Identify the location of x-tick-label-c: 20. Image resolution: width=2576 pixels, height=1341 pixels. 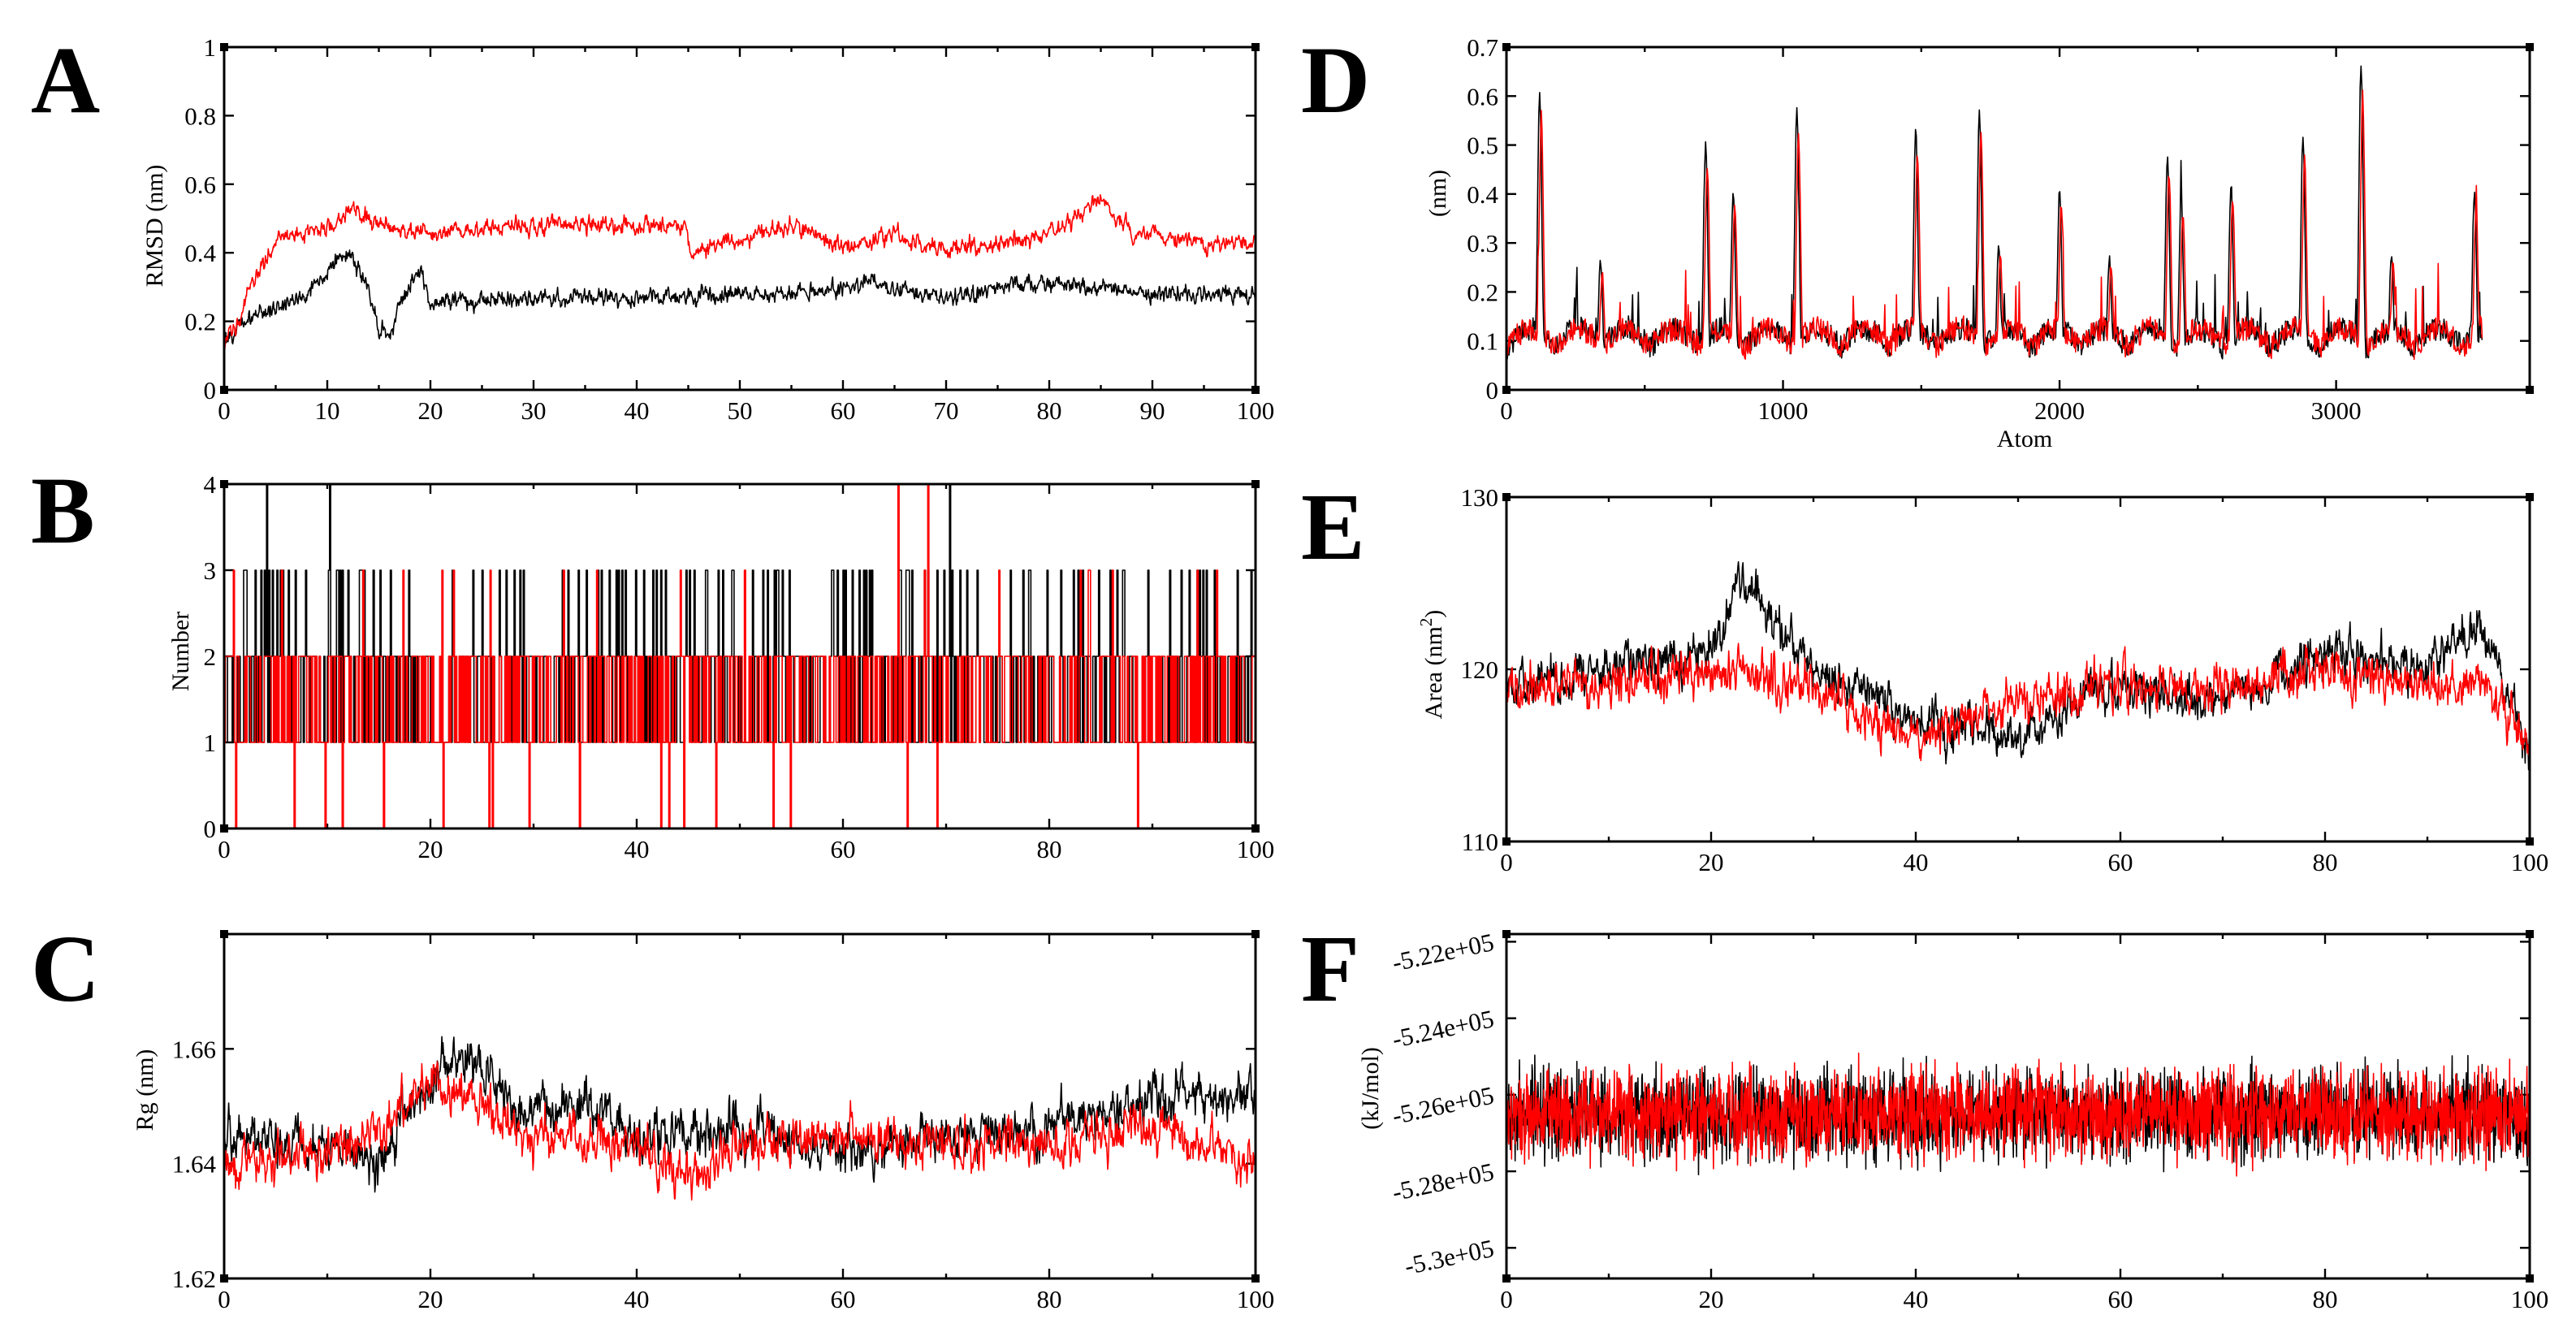
(431, 1299).